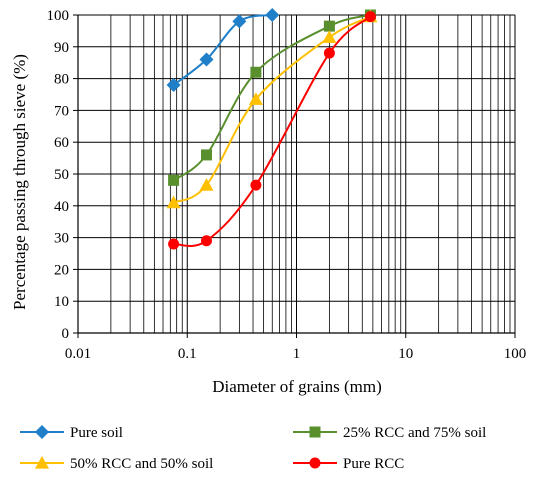 The height and width of the screenshot is (486, 543). I want to click on y-tick-label: 80, so click(61, 80).